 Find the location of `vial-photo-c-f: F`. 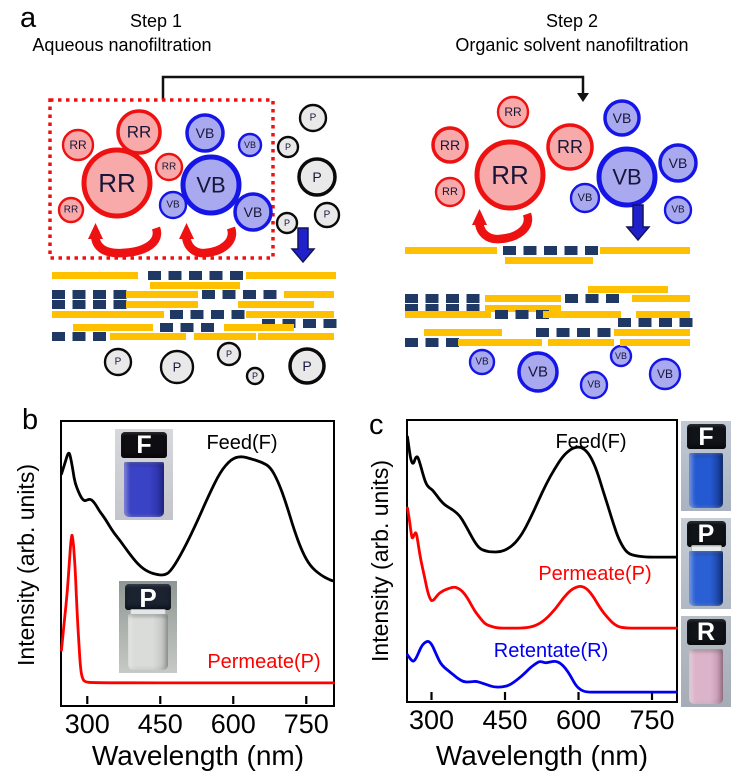

vial-photo-c-f: F is located at coordinates (706, 466).